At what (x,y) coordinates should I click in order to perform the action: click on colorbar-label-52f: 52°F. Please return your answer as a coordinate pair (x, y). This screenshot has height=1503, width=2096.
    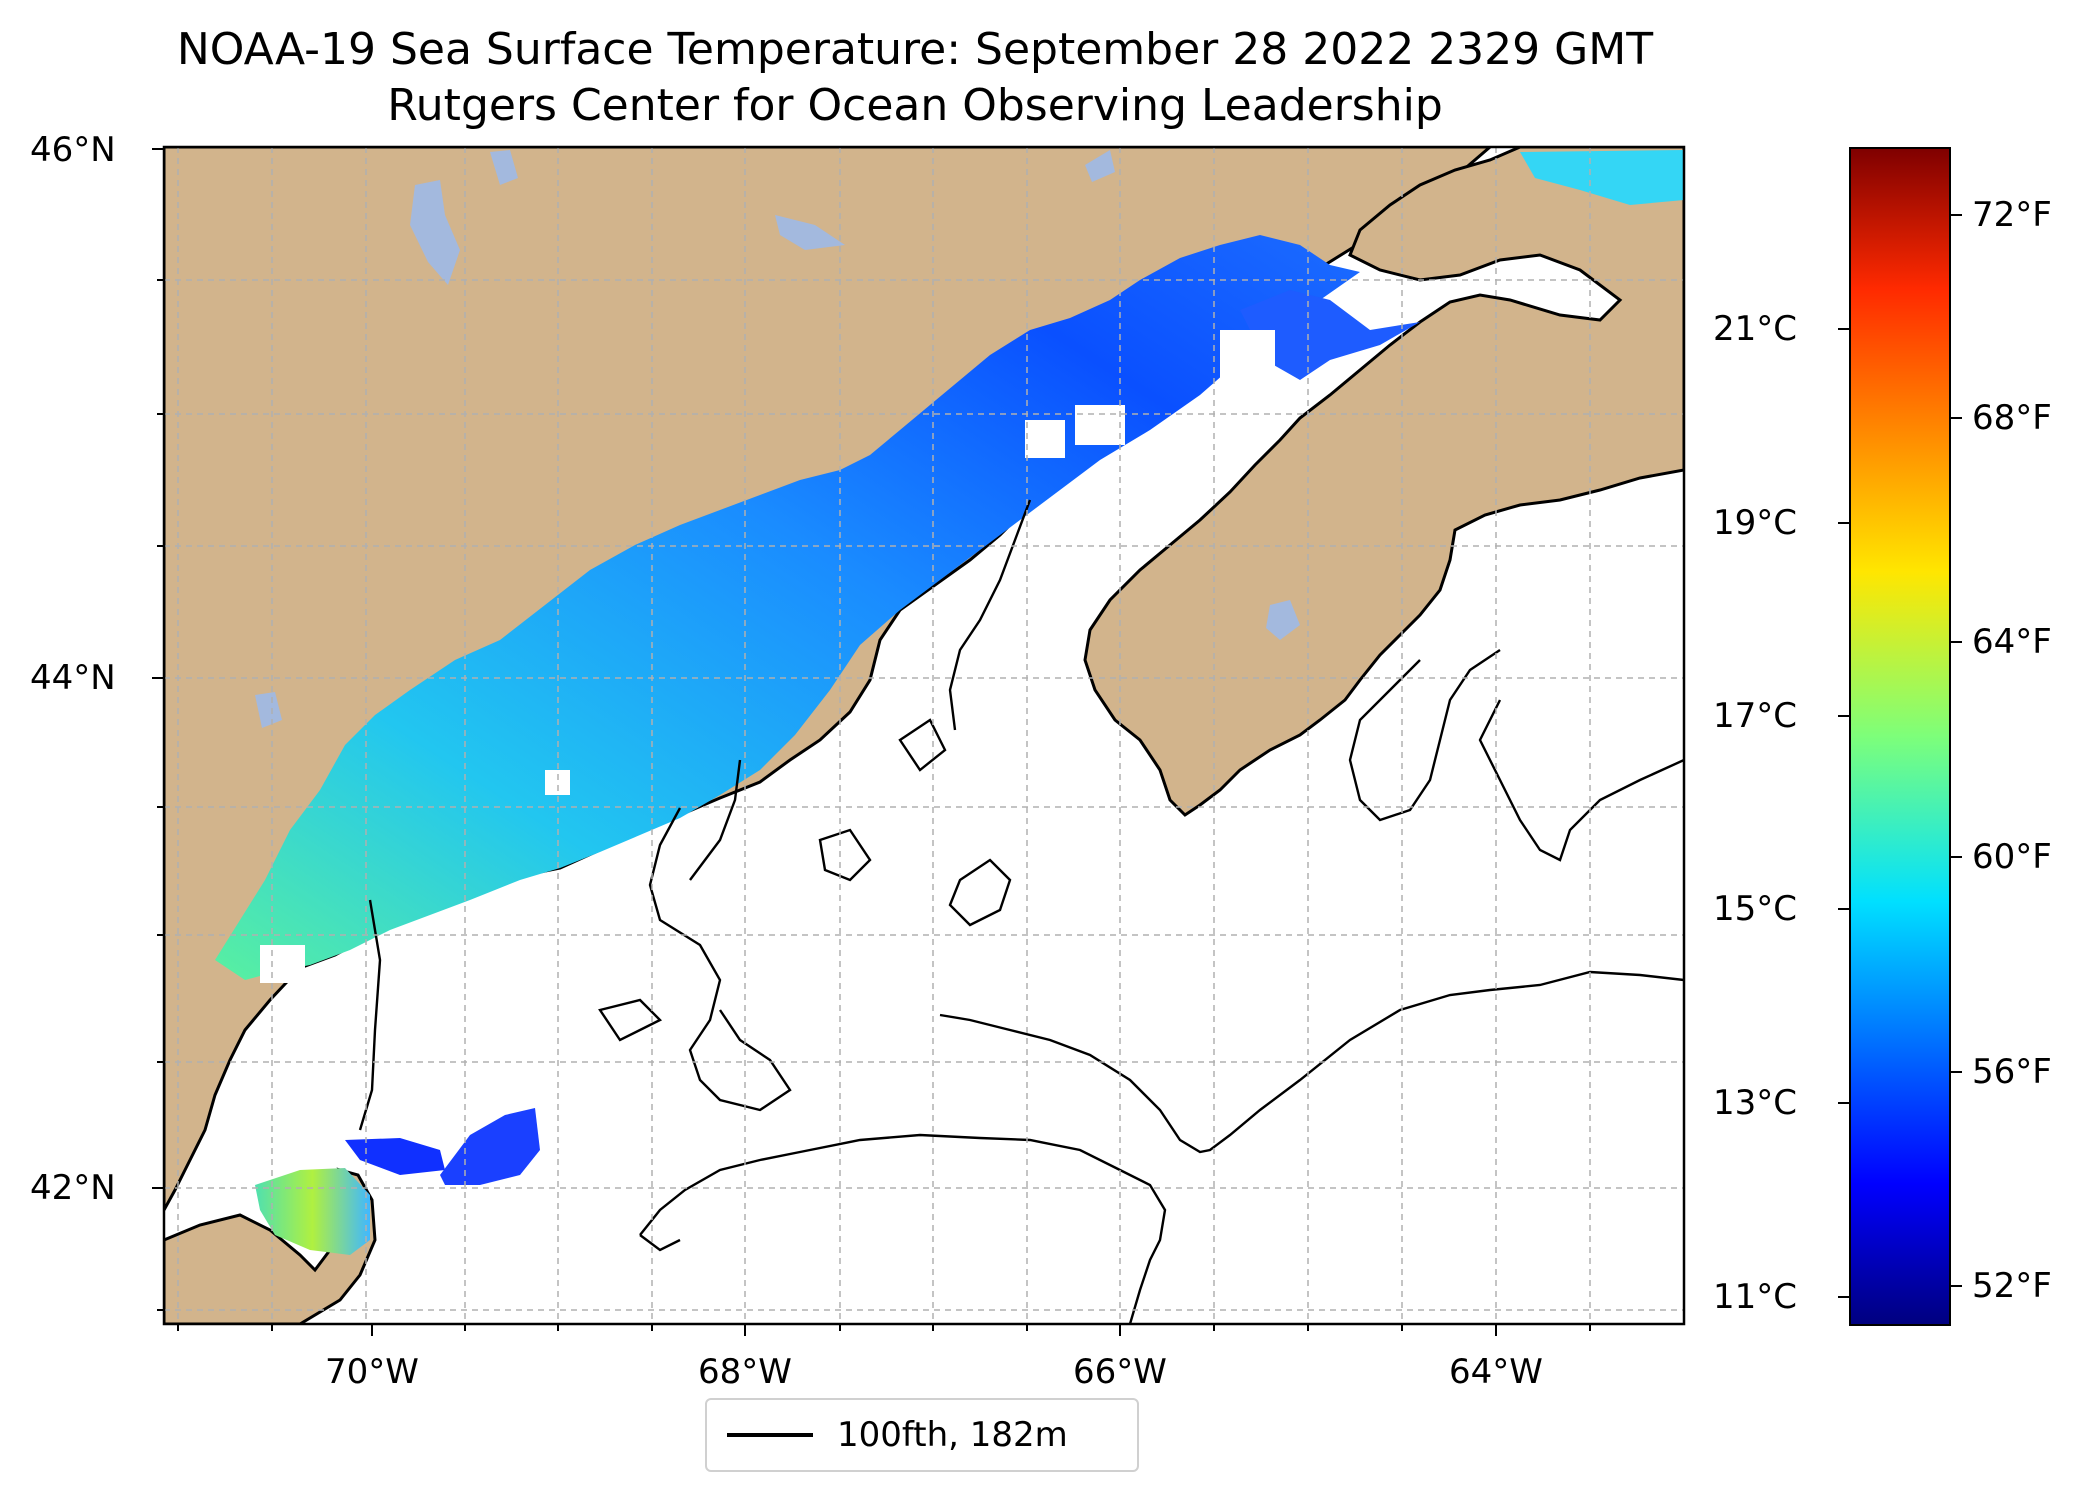
    Looking at the image, I should click on (2012, 1286).